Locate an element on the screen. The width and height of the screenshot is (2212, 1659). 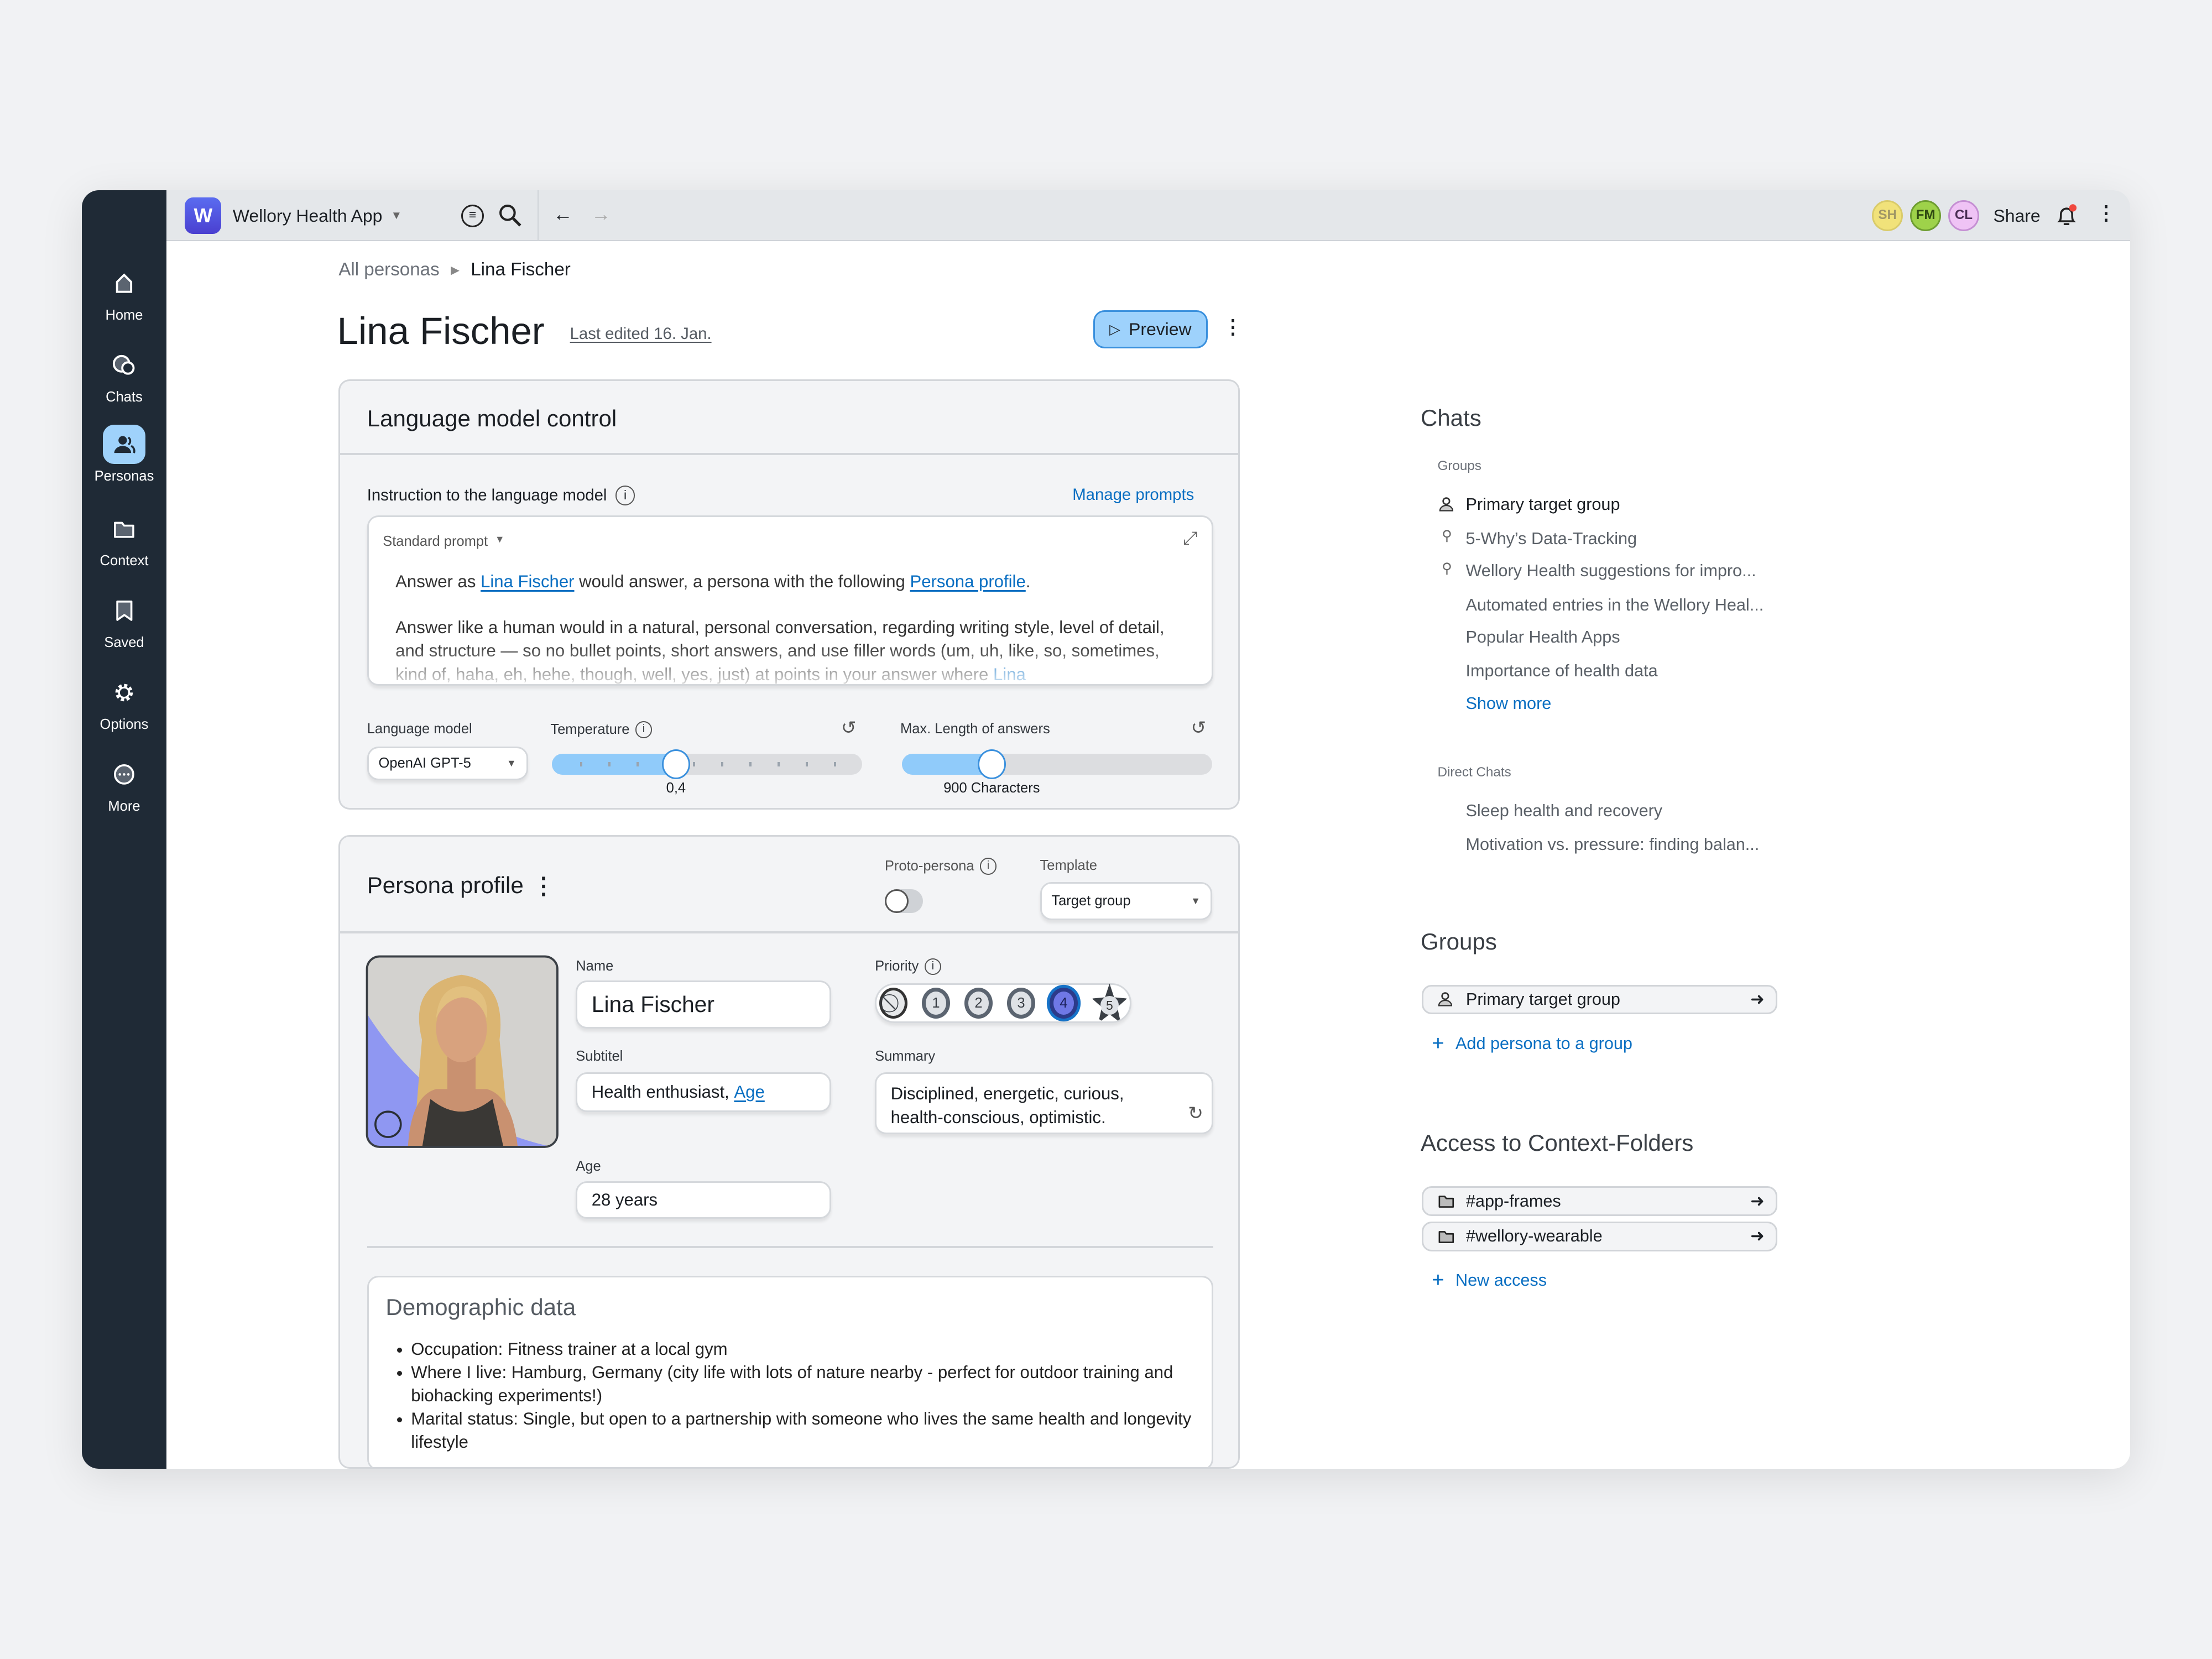
folder-name: #app-frames is located at coordinates (1513, 1201).